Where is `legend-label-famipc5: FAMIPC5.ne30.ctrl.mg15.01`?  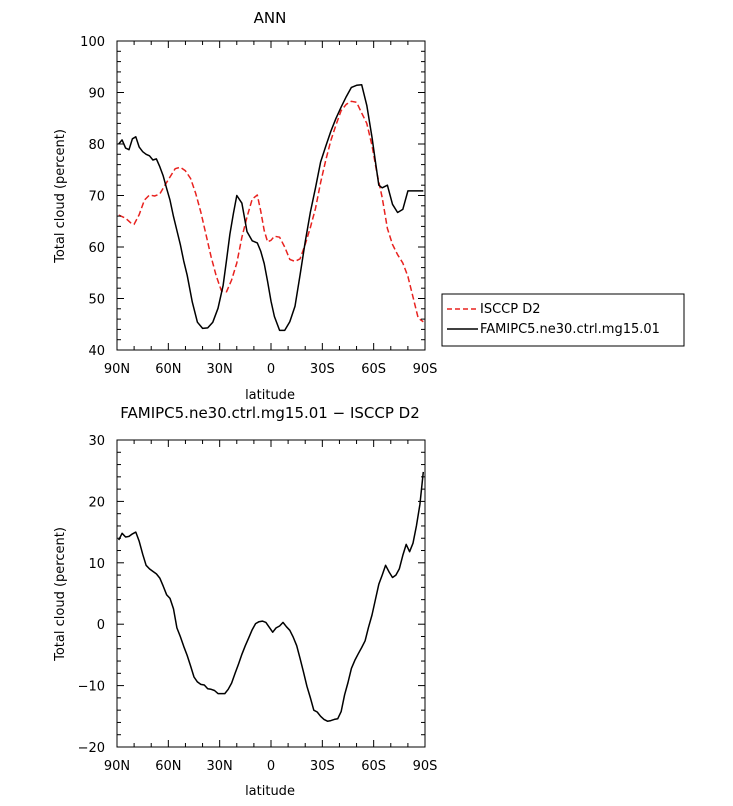 legend-label-famipc5: FAMIPC5.ne30.ctrl.mg15.01 is located at coordinates (570, 329).